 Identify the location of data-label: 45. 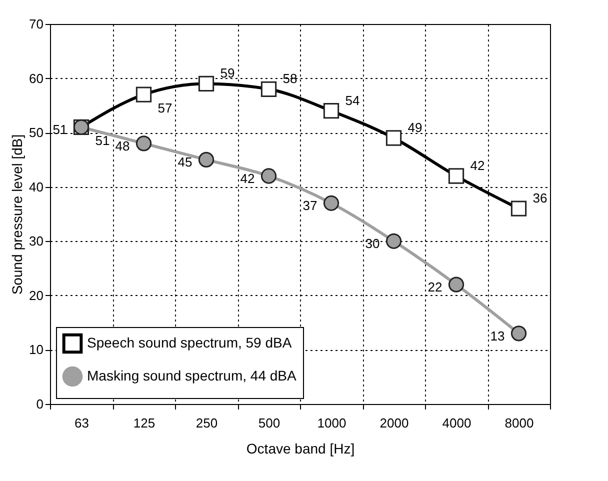
(185, 162).